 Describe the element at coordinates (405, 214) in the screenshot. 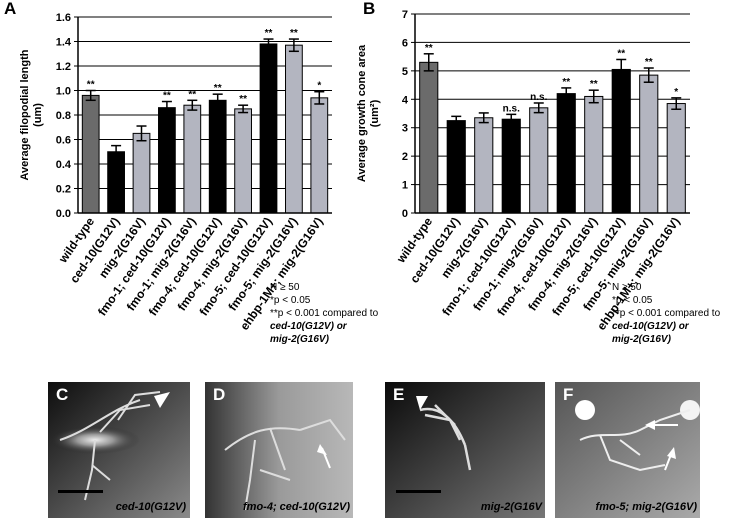

I see `y-tick-label: 0` at that location.